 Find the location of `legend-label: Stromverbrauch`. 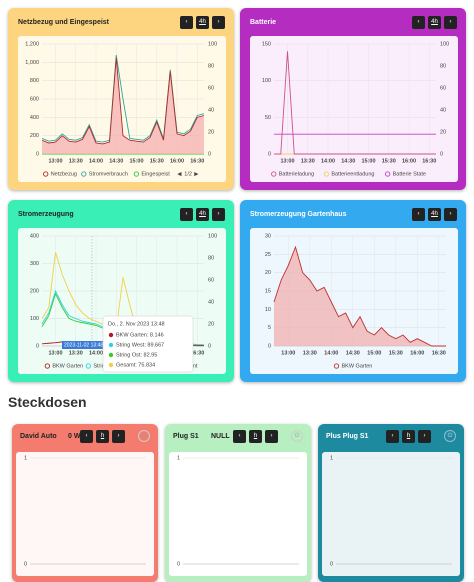

legend-label: Stromverbrauch is located at coordinates (108, 174).